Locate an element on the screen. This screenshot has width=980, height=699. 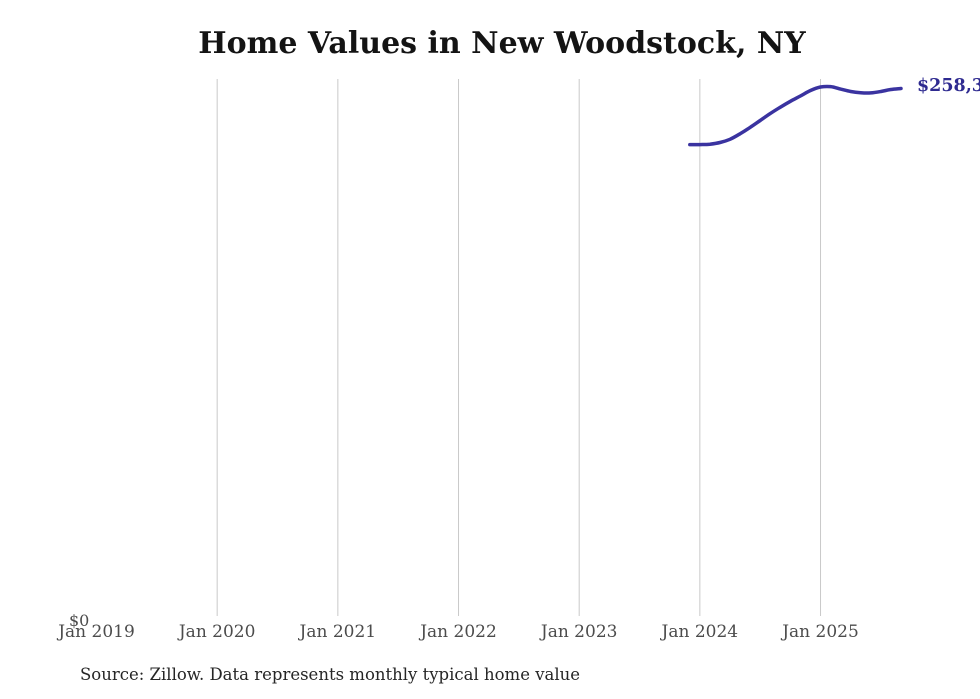
chart-title: Home Values in New Woodstock, NY is located at coordinates (502, 43).